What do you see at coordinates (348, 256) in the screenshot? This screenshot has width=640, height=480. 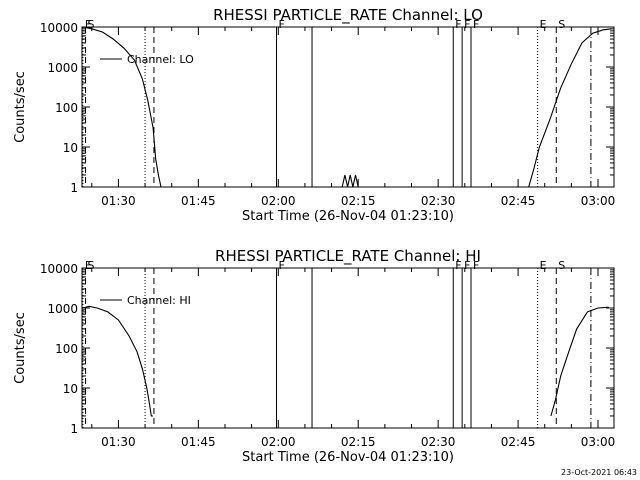 I see `chart-title: RHESSI PARTICLE_RATE Channel: HI` at bounding box center [348, 256].